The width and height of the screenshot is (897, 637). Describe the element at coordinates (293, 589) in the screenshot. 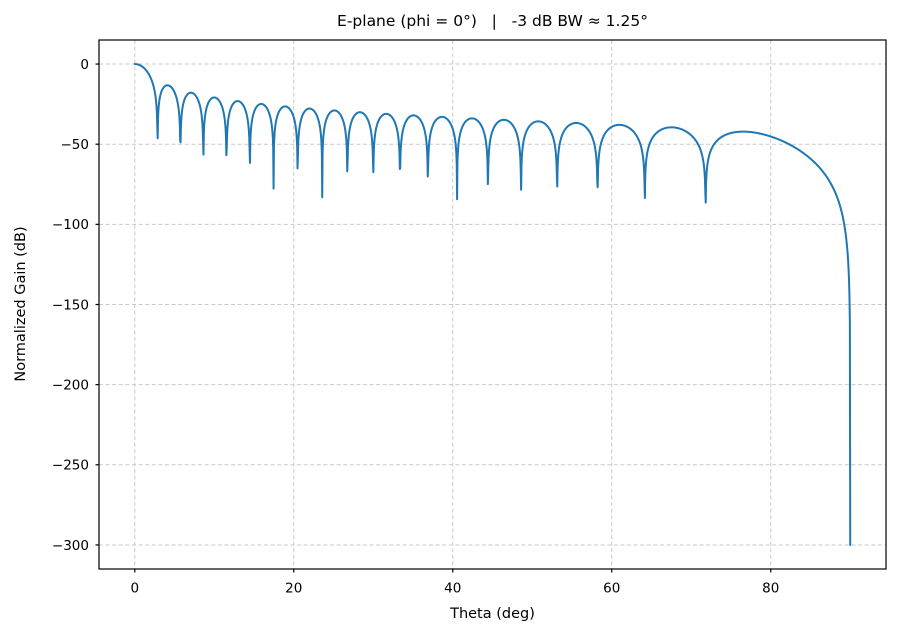

I see `x-tick-label: 20` at that location.